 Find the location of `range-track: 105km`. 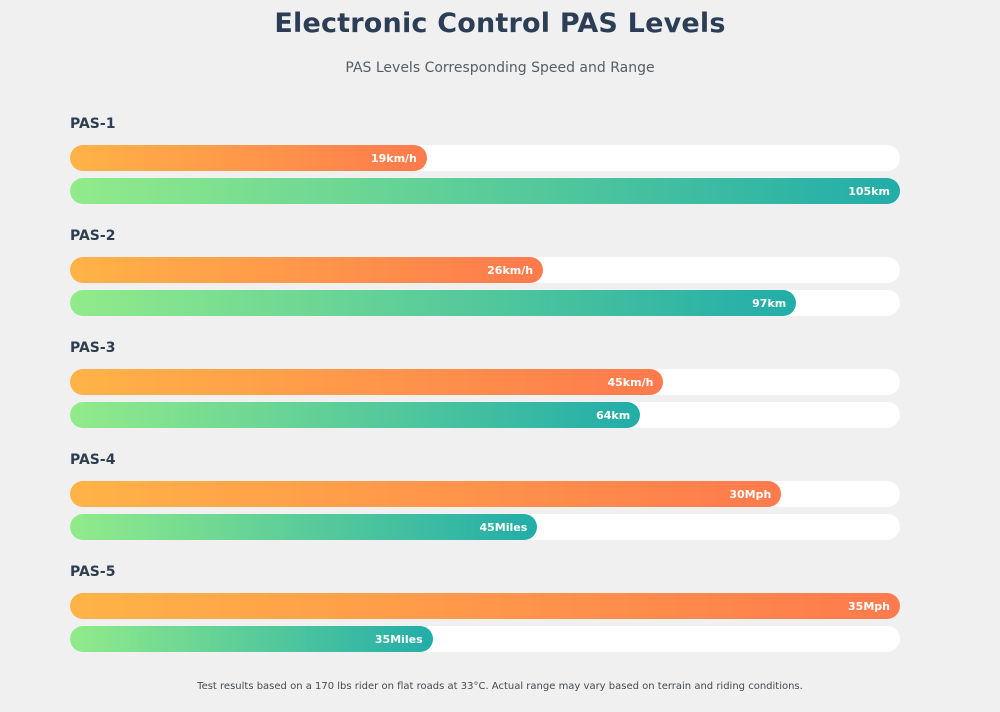

range-track: 105km is located at coordinates (485, 191).